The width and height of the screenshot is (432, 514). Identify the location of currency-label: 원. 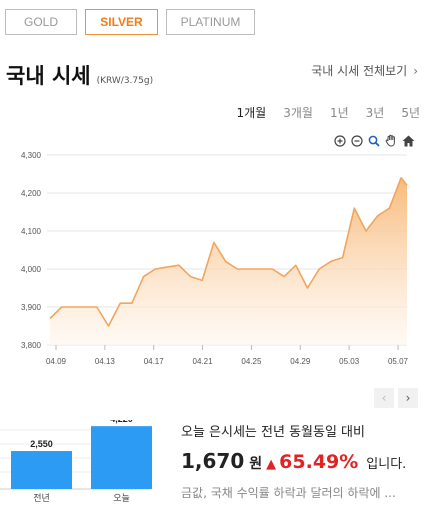
(256, 464).